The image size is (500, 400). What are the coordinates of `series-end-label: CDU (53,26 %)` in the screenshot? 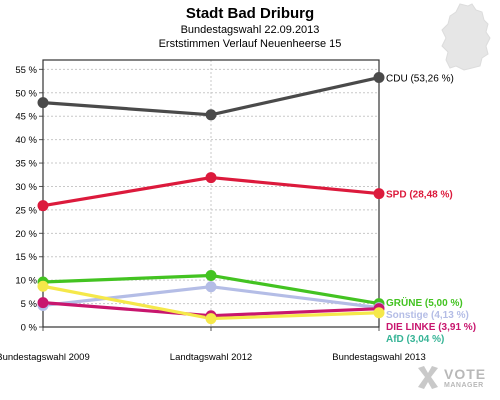 It's located at (420, 79).